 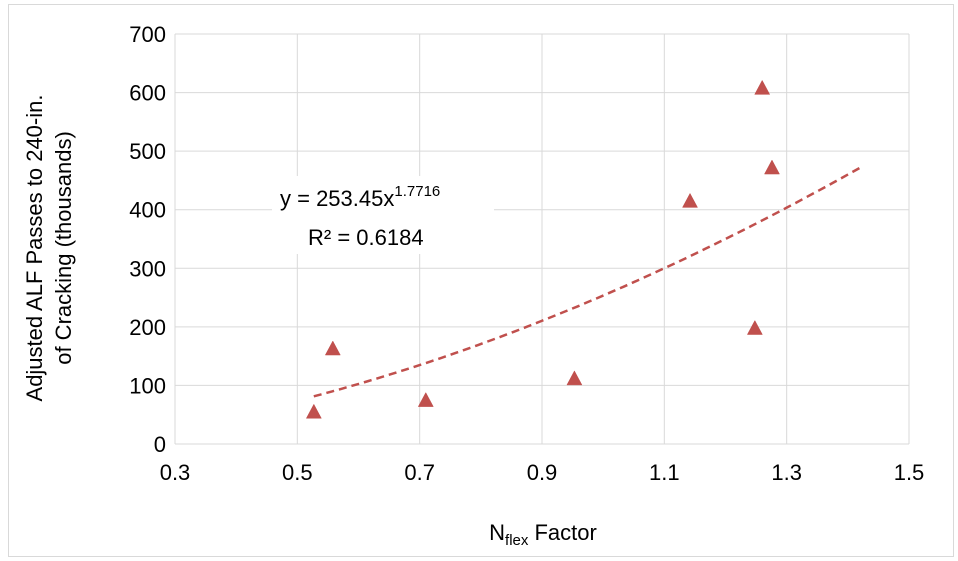 What do you see at coordinates (147, 210) in the screenshot?
I see `y-tick-label: 400` at bounding box center [147, 210].